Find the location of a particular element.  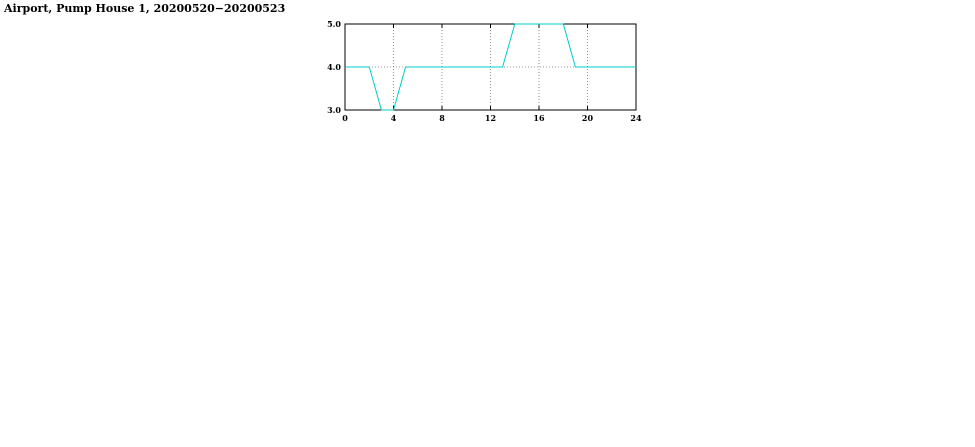

series-line-cyan is located at coordinates (490, 67).